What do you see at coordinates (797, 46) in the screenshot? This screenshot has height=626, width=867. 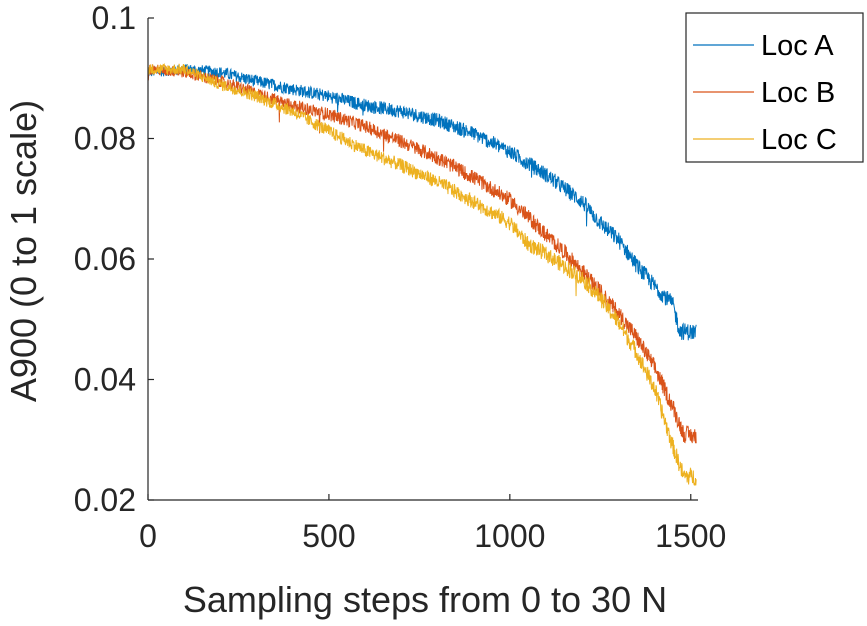 I see `legend-label: Loc A` at bounding box center [797, 46].